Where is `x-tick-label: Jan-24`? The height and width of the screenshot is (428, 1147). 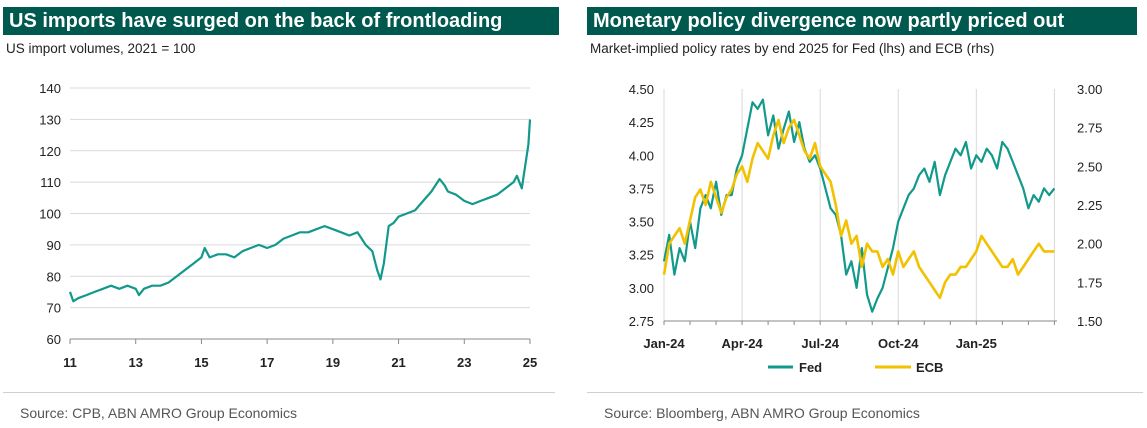 x-tick-label: Jan-24 is located at coordinates (664, 343).